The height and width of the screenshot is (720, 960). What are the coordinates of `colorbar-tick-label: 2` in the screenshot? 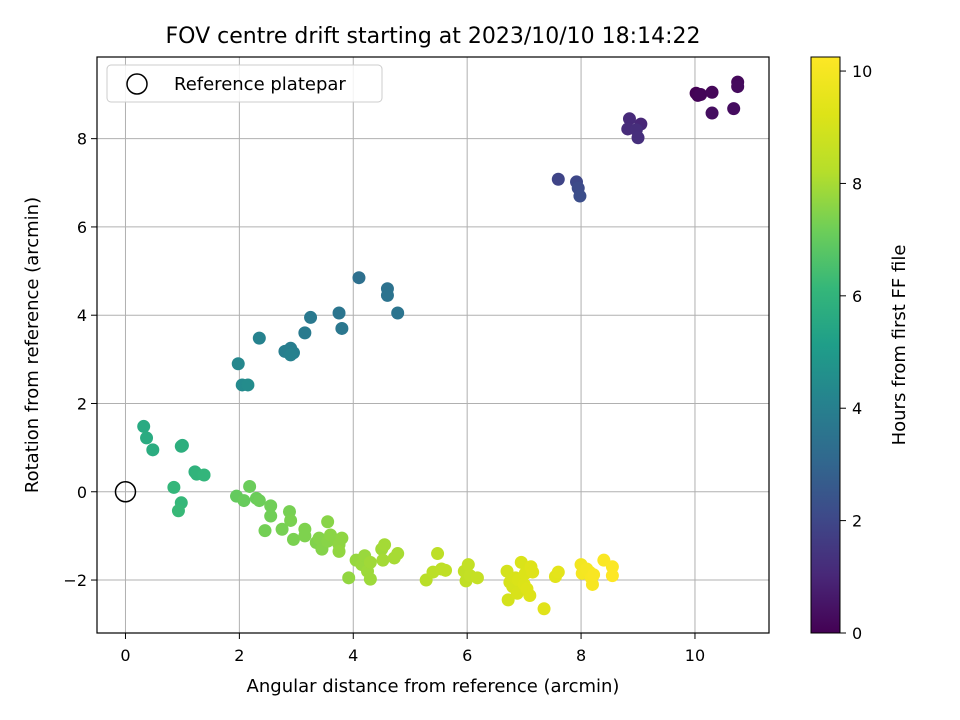 It's located at (857, 521).